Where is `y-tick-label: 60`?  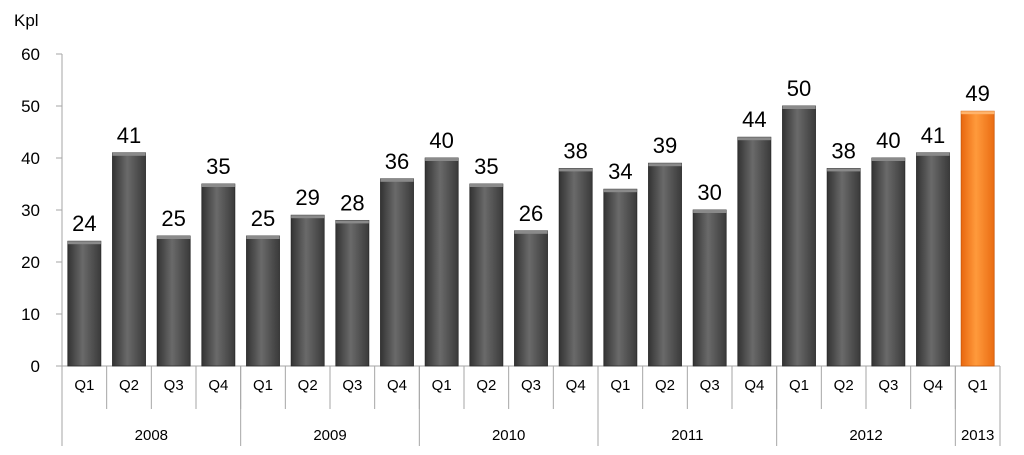 y-tick-label: 60 is located at coordinates (30, 54).